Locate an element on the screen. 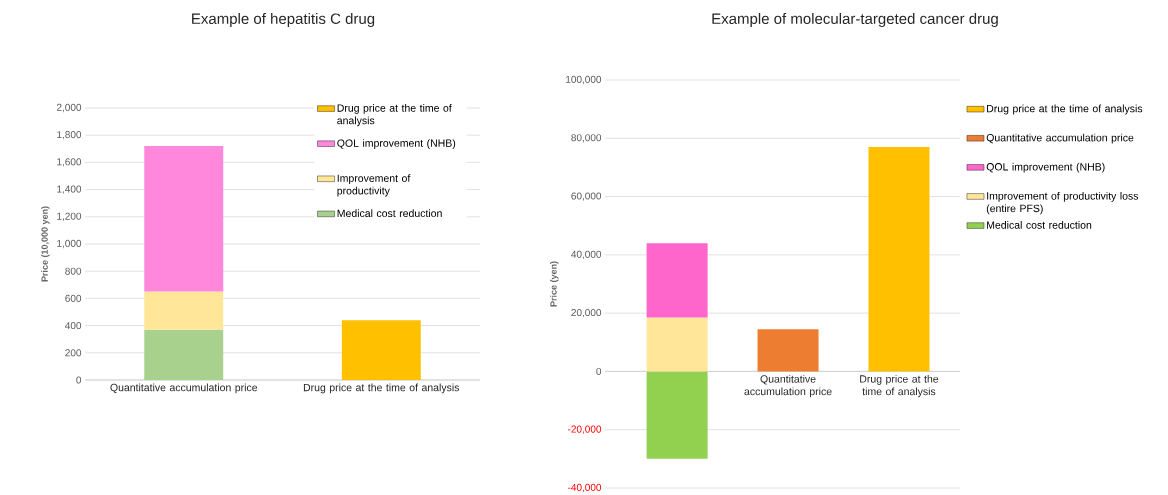 The height and width of the screenshot is (495, 1168). y-axis-title: Price (10,000 yen) is located at coordinates (45, 244).